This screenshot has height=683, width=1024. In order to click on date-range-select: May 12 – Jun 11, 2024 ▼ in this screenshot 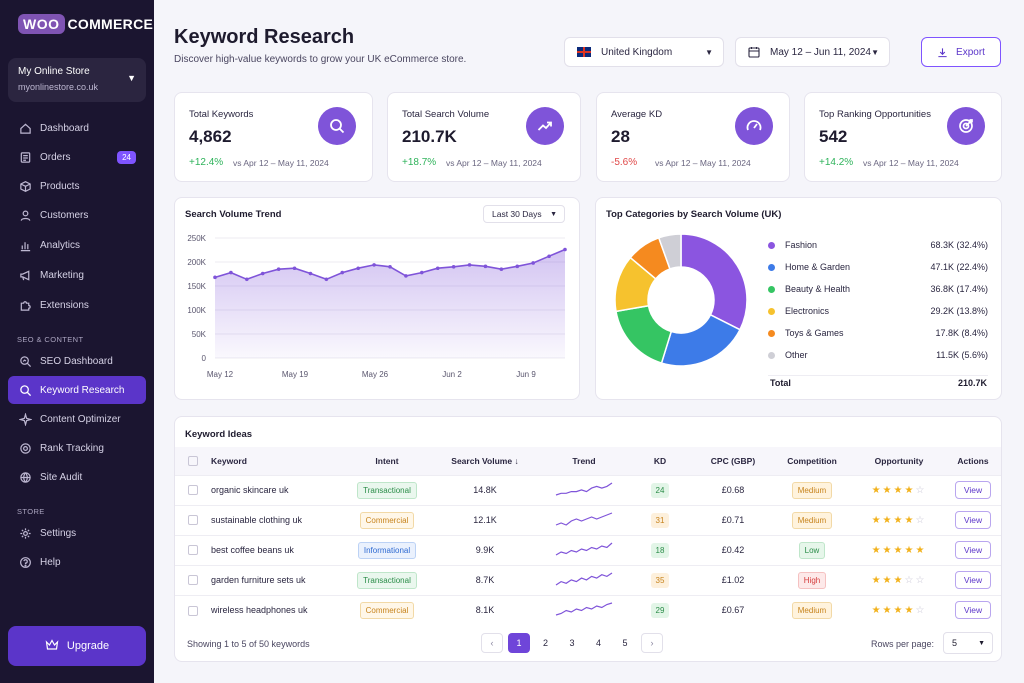, I will do `click(812, 52)`.